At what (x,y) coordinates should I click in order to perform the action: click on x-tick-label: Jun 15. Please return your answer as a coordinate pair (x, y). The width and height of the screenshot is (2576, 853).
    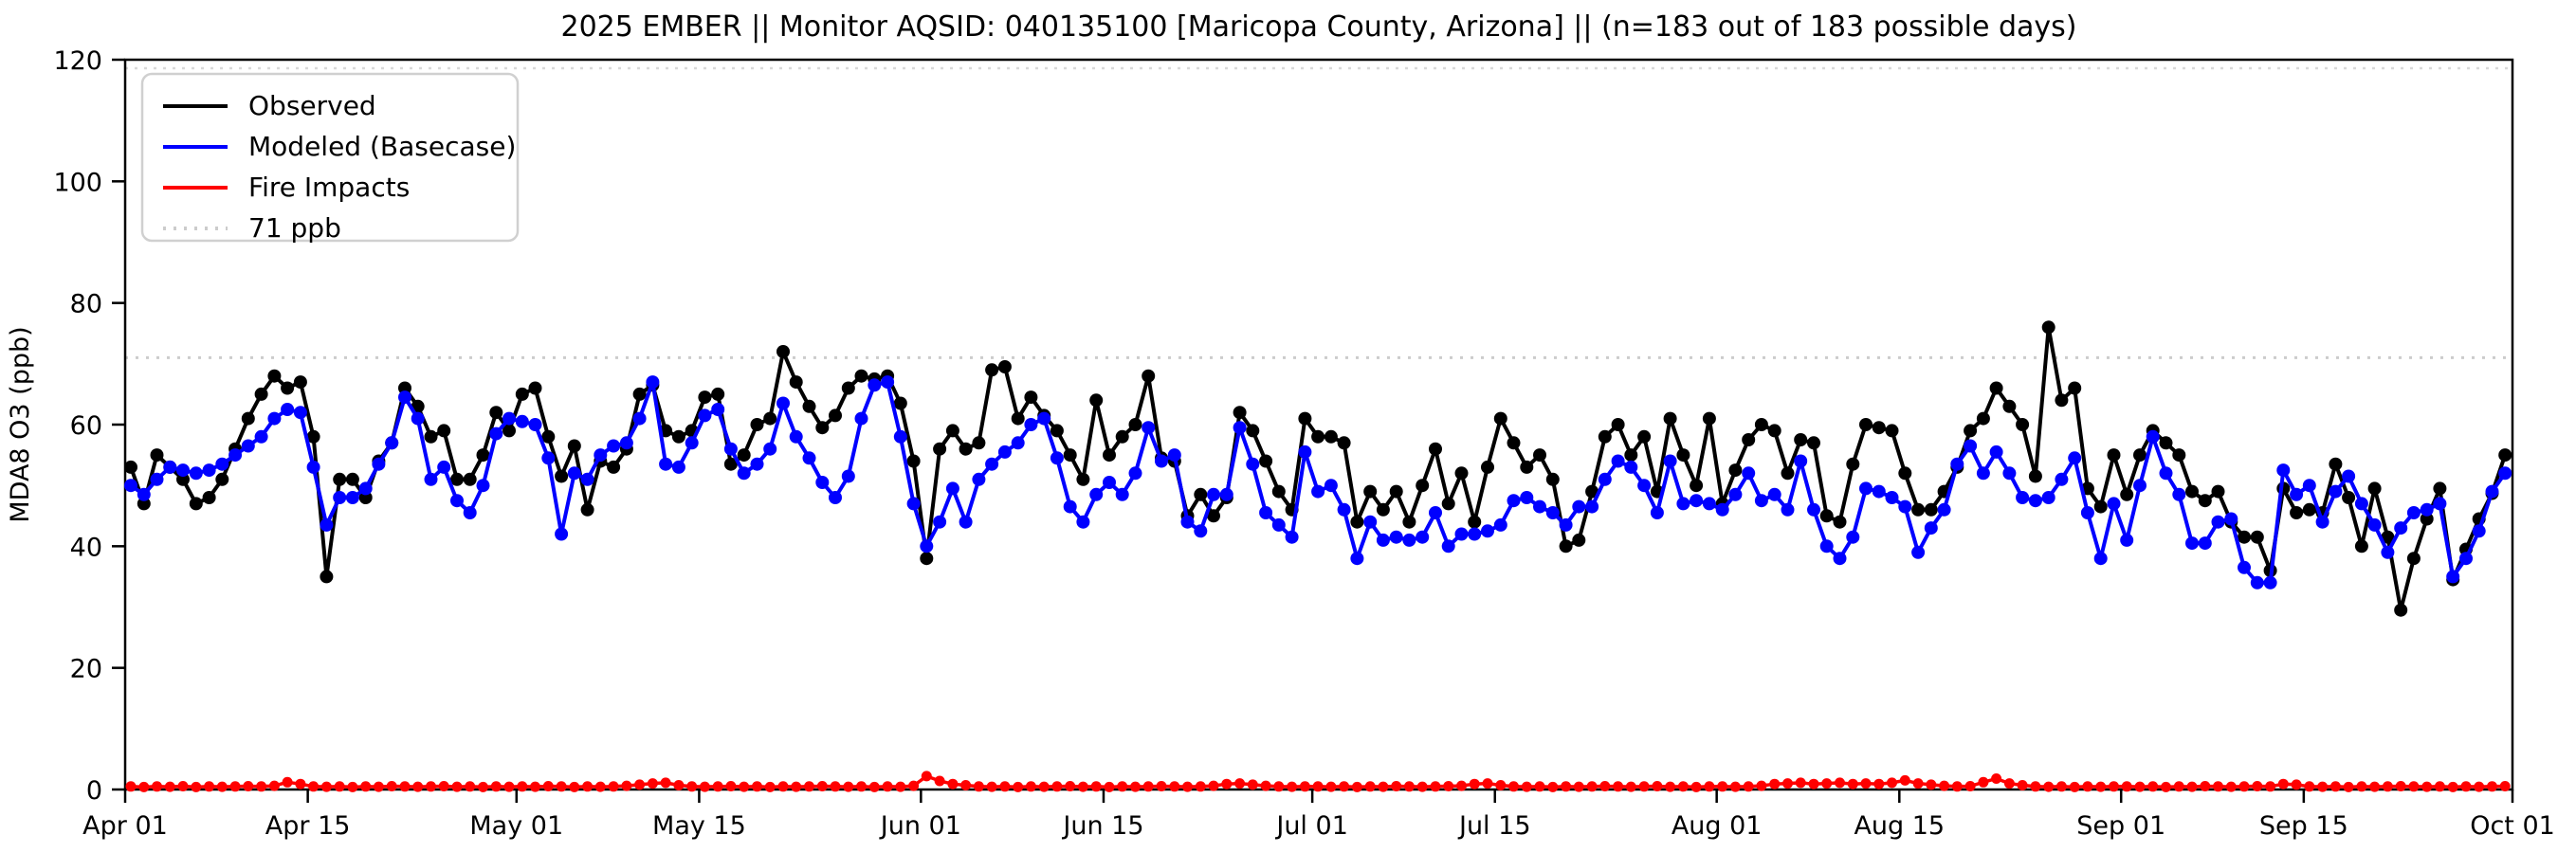
    Looking at the image, I should click on (1102, 826).